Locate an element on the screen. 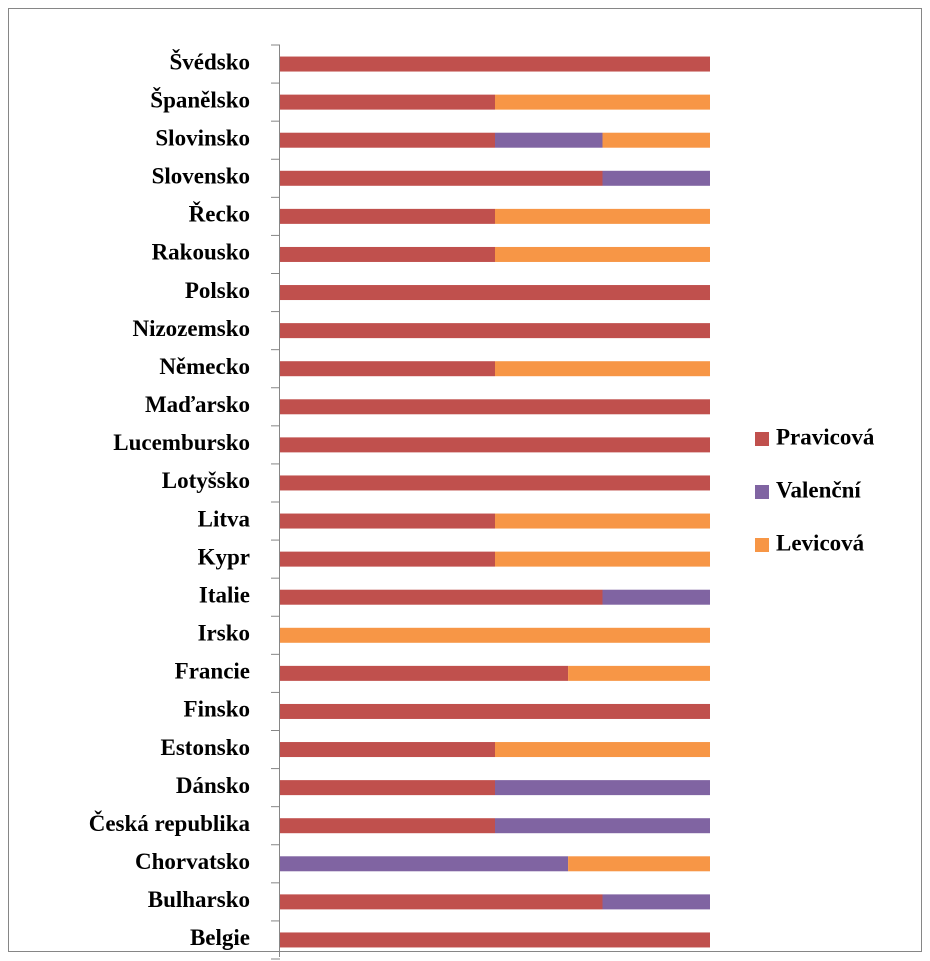 The image size is (930, 961). y-tick-label: Řecko is located at coordinates (219, 214).